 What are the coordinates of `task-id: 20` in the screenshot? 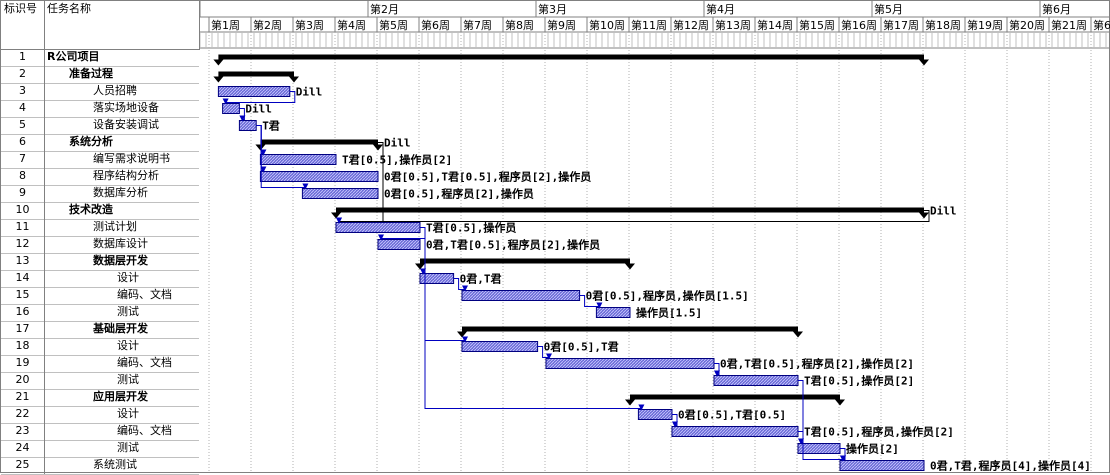 It's located at (23, 380).